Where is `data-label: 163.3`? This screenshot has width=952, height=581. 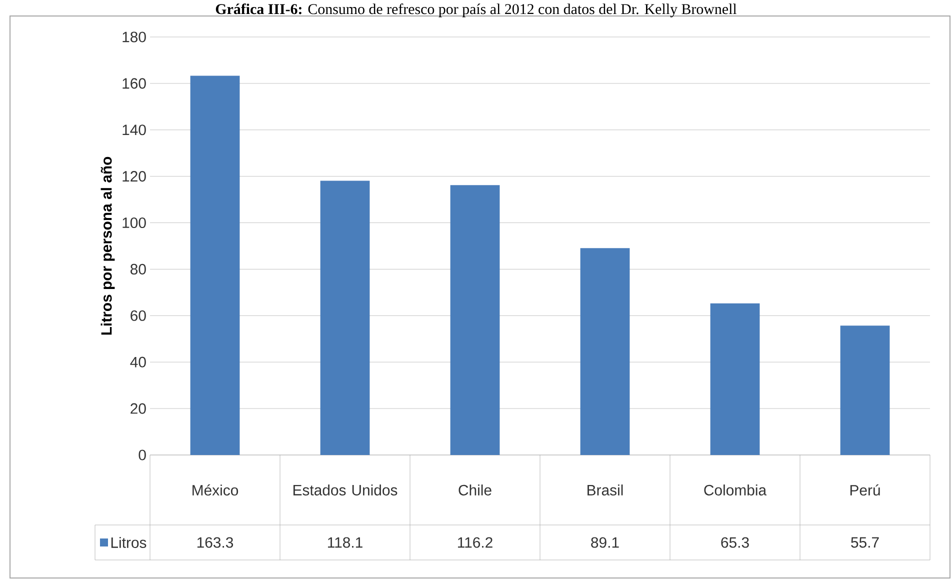
data-label: 163.3 is located at coordinates (215, 542).